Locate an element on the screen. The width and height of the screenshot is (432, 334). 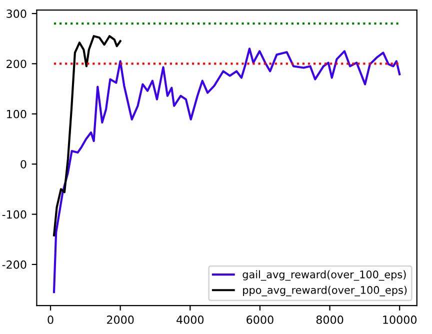
y-tick-label: 100 is located at coordinates (16, 114).